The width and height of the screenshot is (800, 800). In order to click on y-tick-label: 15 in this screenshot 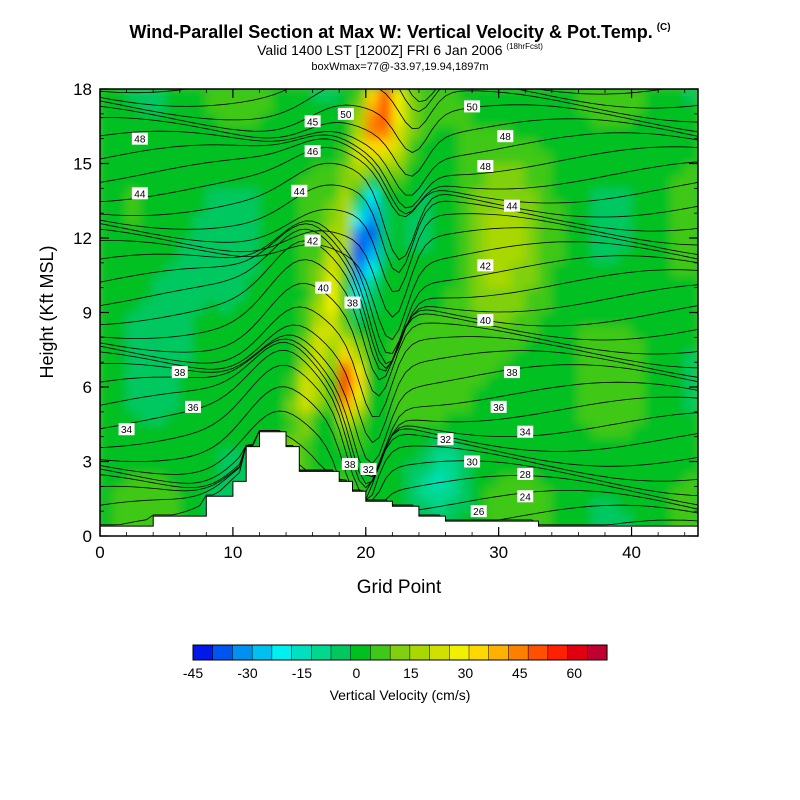, I will do `click(82, 164)`.